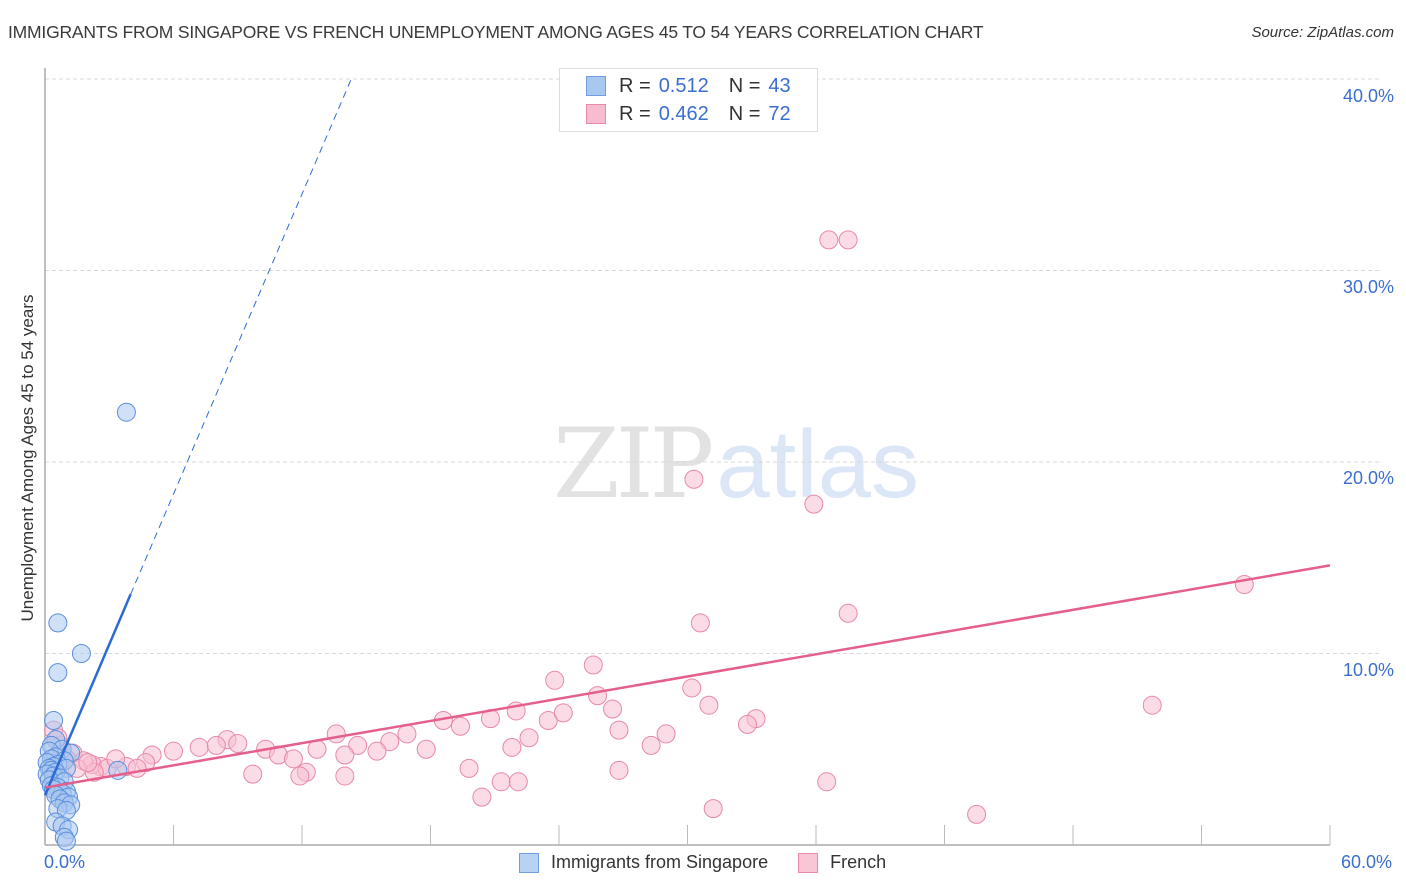 This screenshot has width=1406, height=892. Describe the element at coordinates (1368, 96) in the screenshot. I see `y-tick-40: 40.0%` at that location.